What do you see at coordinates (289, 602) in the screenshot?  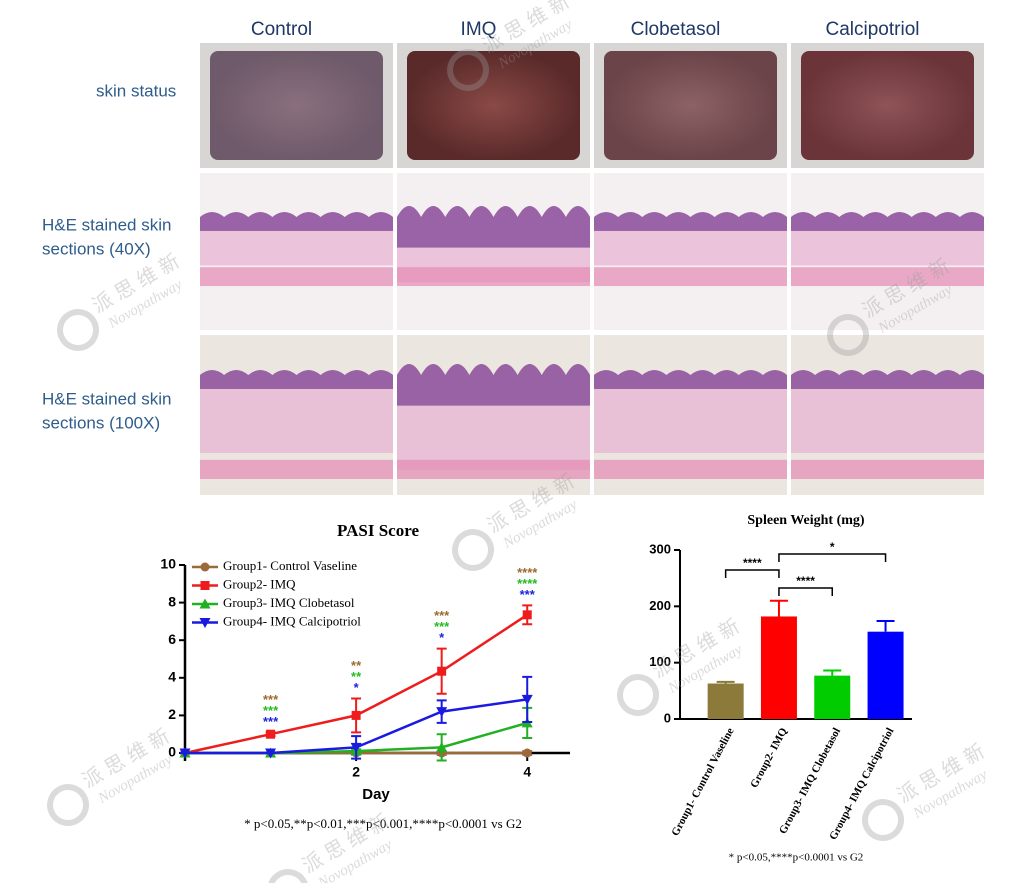 I see `legend-label: Group3- IMQ Clobetasol` at bounding box center [289, 602].